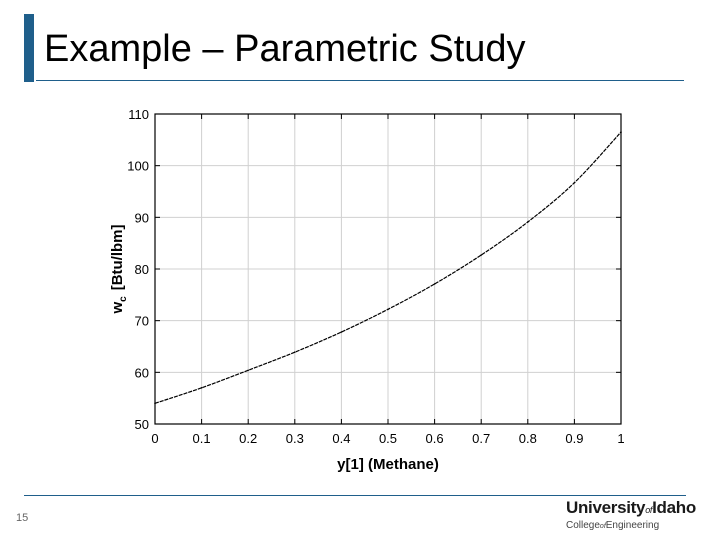 The image size is (720, 540). What do you see at coordinates (138, 114) in the screenshot?
I see `y-tick-label: 110` at bounding box center [138, 114].